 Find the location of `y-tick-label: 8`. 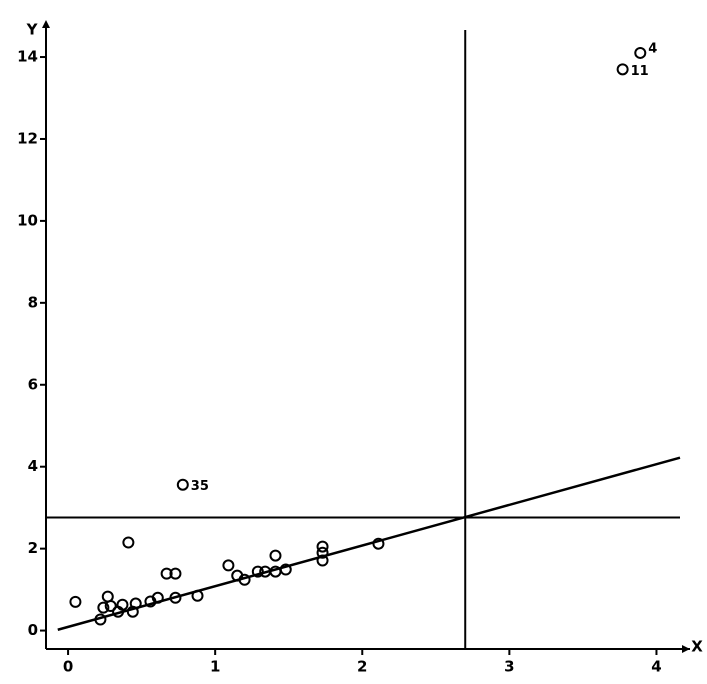

y-tick-label: 8 is located at coordinates (33, 302).